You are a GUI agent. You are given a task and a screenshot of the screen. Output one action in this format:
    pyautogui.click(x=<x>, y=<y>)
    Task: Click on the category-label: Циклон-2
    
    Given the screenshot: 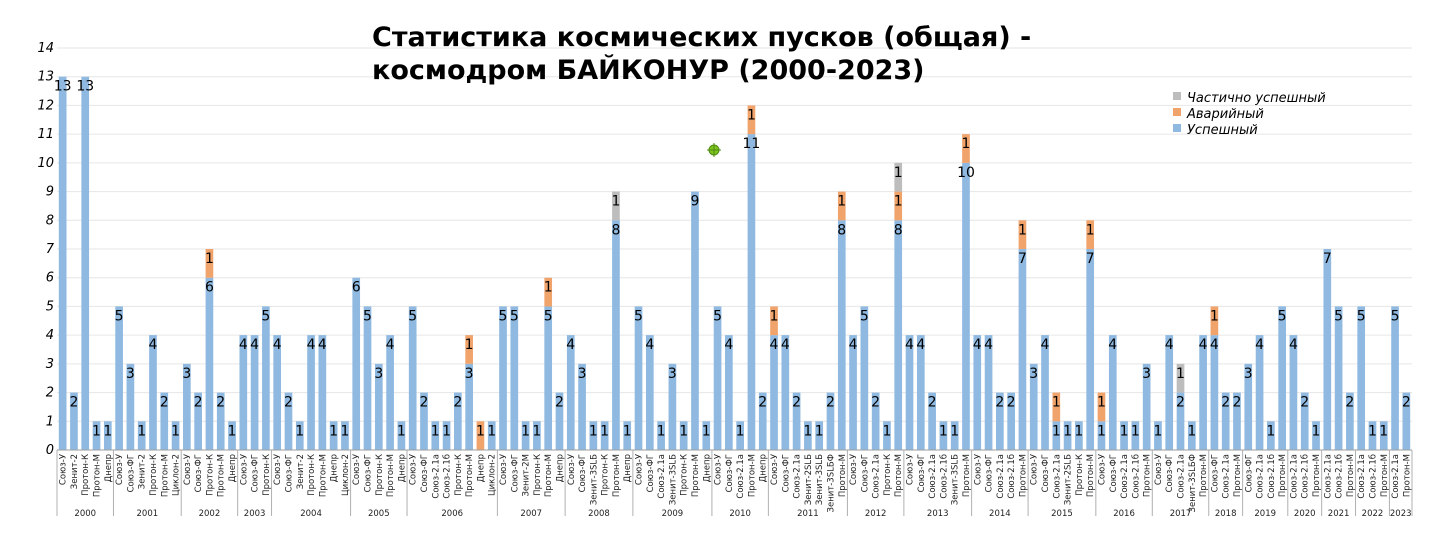 What is the action you would take?
    pyautogui.click(x=346, y=475)
    